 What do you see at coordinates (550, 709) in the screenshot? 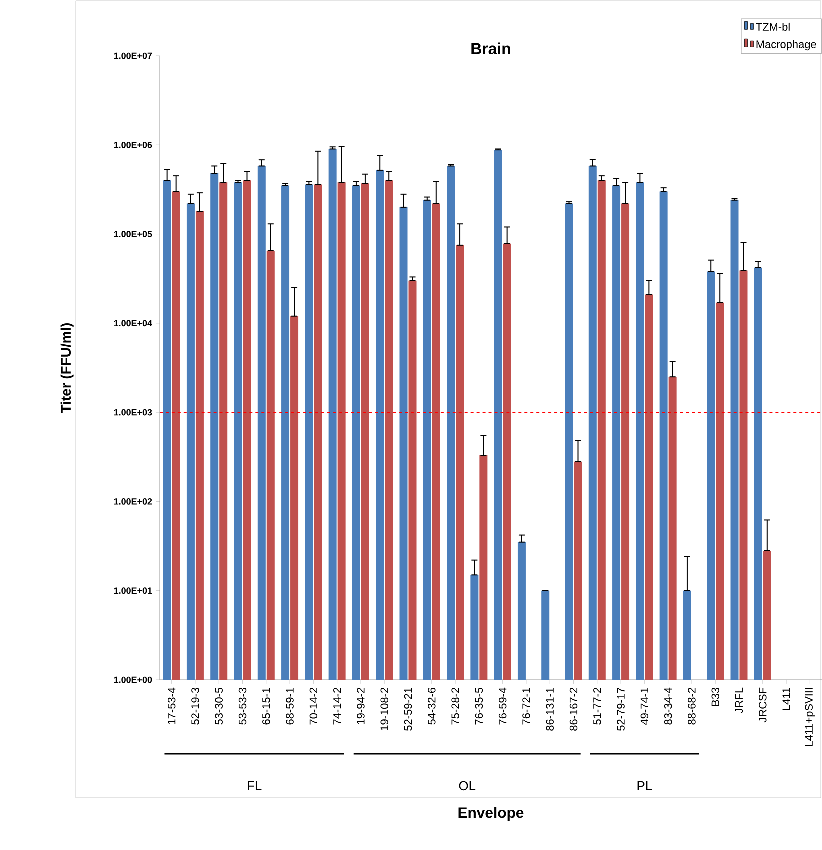
I see `x-tick-label: 86-131-1` at bounding box center [550, 709].